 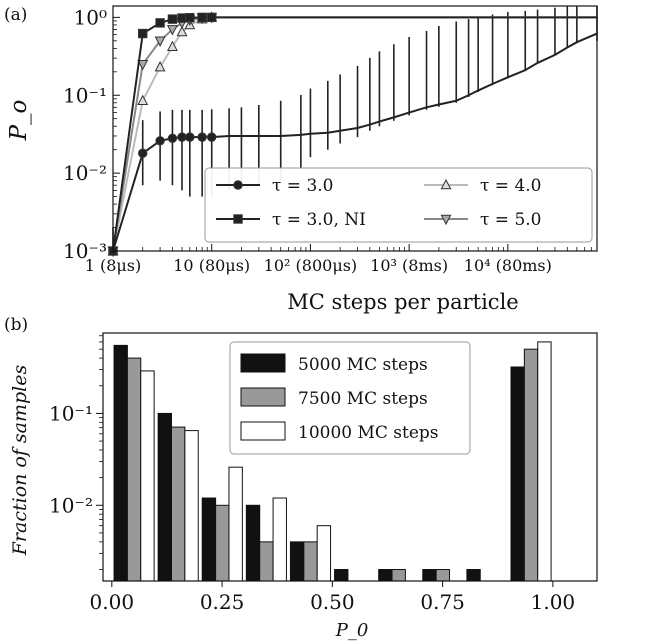 I want to click on panel-b-legend: 5000 MC steps 7500 MC steps 10000 MC steps, so click(x=350, y=398).